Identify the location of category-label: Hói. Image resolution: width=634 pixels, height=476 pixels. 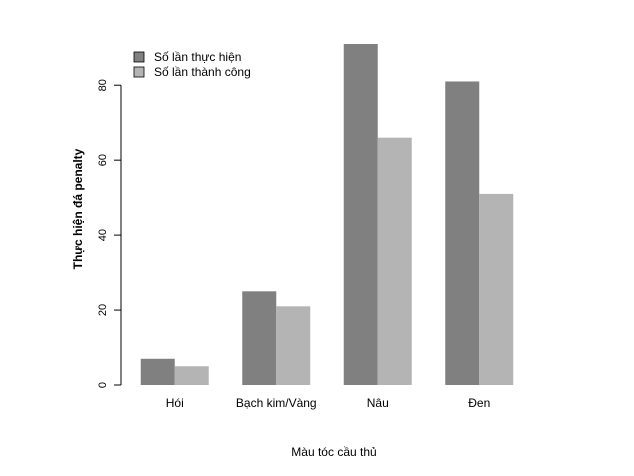
(175, 403).